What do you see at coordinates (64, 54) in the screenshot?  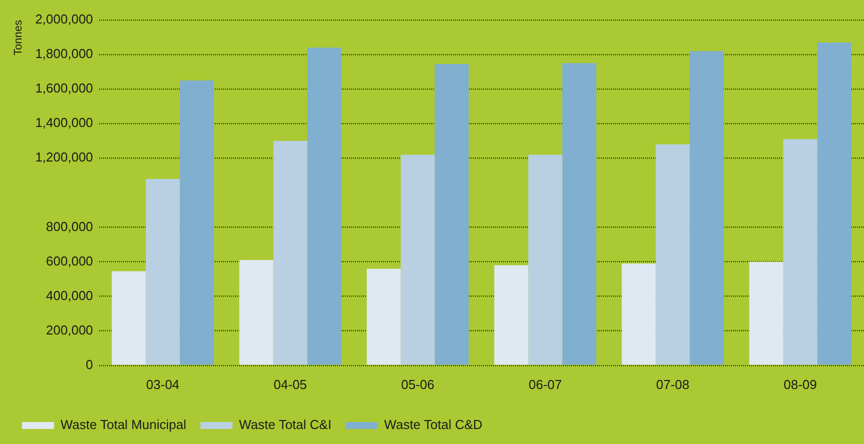 I see `y-tick-label: 1,800,000` at bounding box center [64, 54].